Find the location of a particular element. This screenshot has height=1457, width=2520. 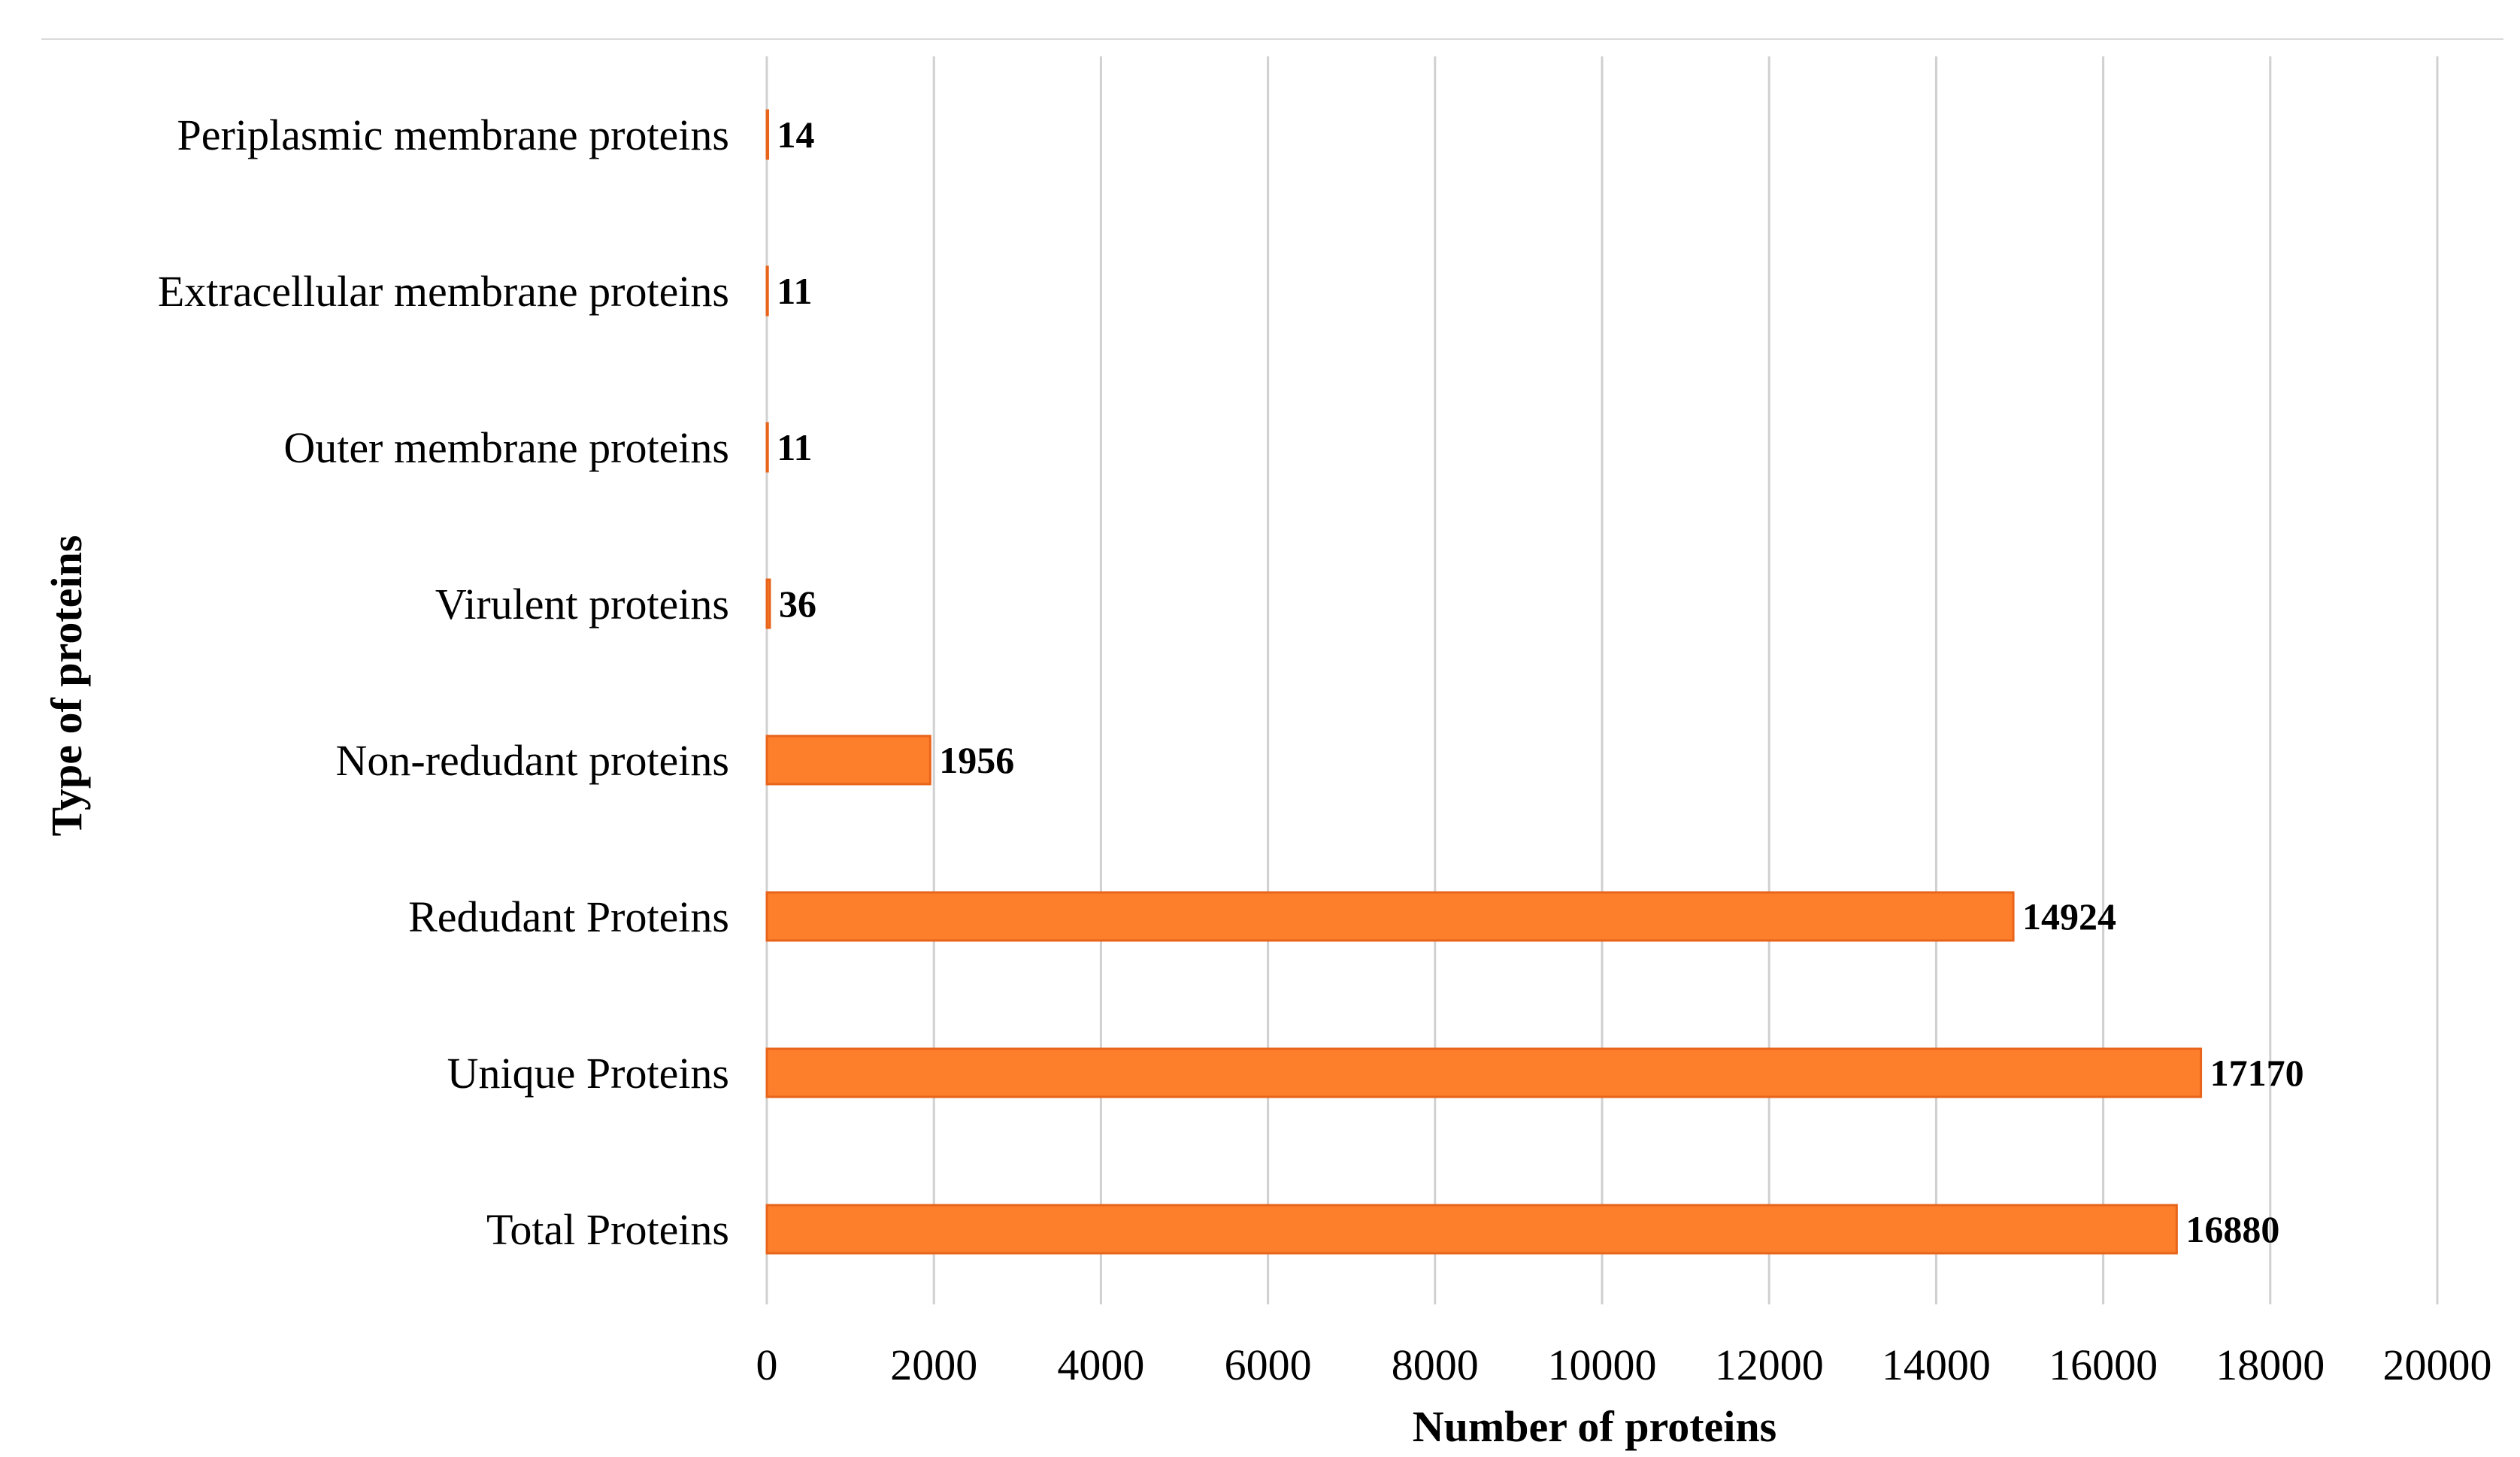

category-label: Outer membrane proteins is located at coordinates (506, 447).